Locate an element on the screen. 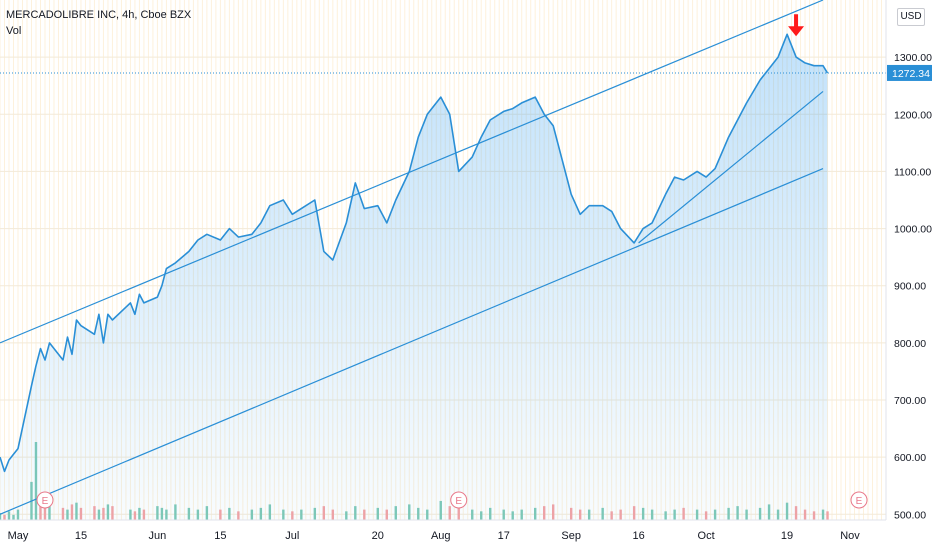 The width and height of the screenshot is (932, 555). time-tick-label: May is located at coordinates (18, 536).